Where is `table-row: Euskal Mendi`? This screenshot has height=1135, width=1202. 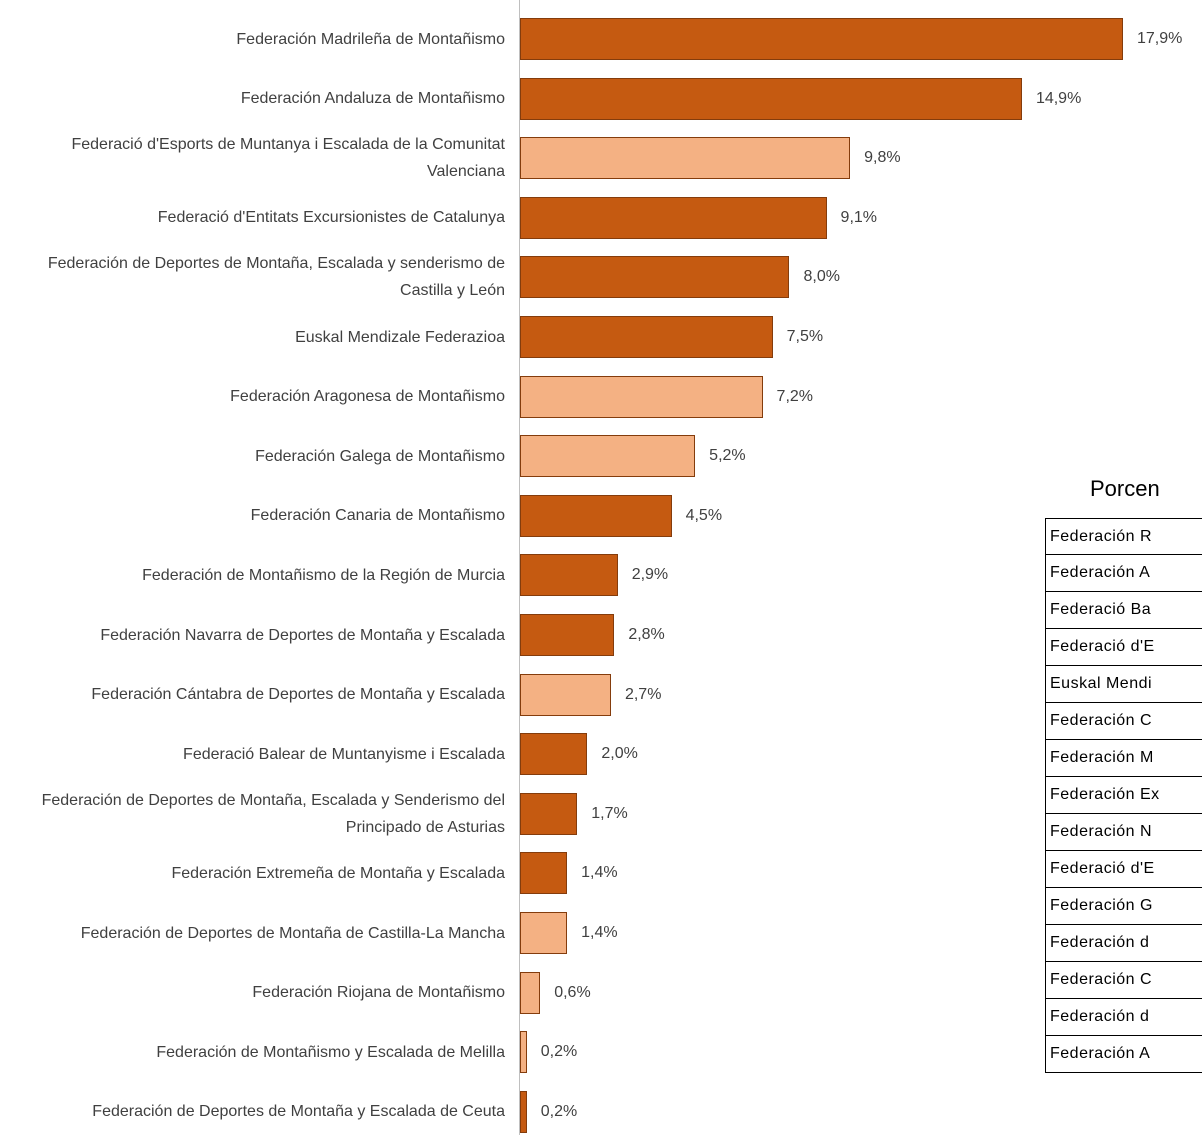
table-row: Euskal Mendi is located at coordinates (1123, 684).